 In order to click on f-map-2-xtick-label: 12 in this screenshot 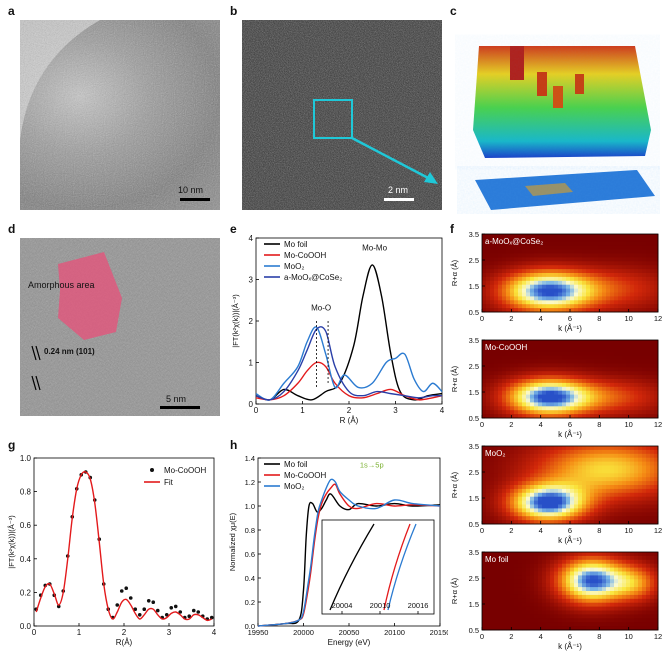, I will do `click(658, 530)`.